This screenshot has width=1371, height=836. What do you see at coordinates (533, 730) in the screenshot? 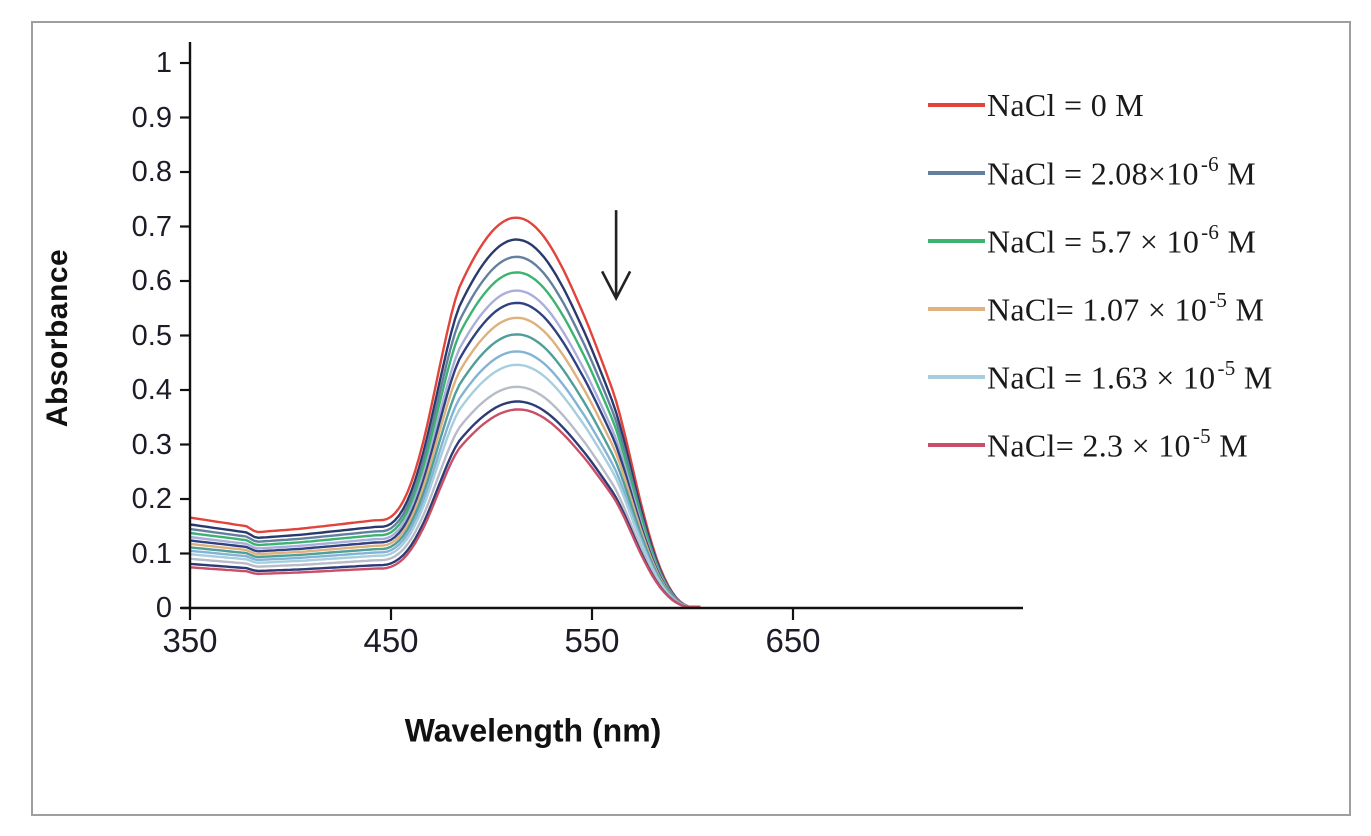
I see `x-axis-title: Wavelength (nm)` at bounding box center [533, 730].